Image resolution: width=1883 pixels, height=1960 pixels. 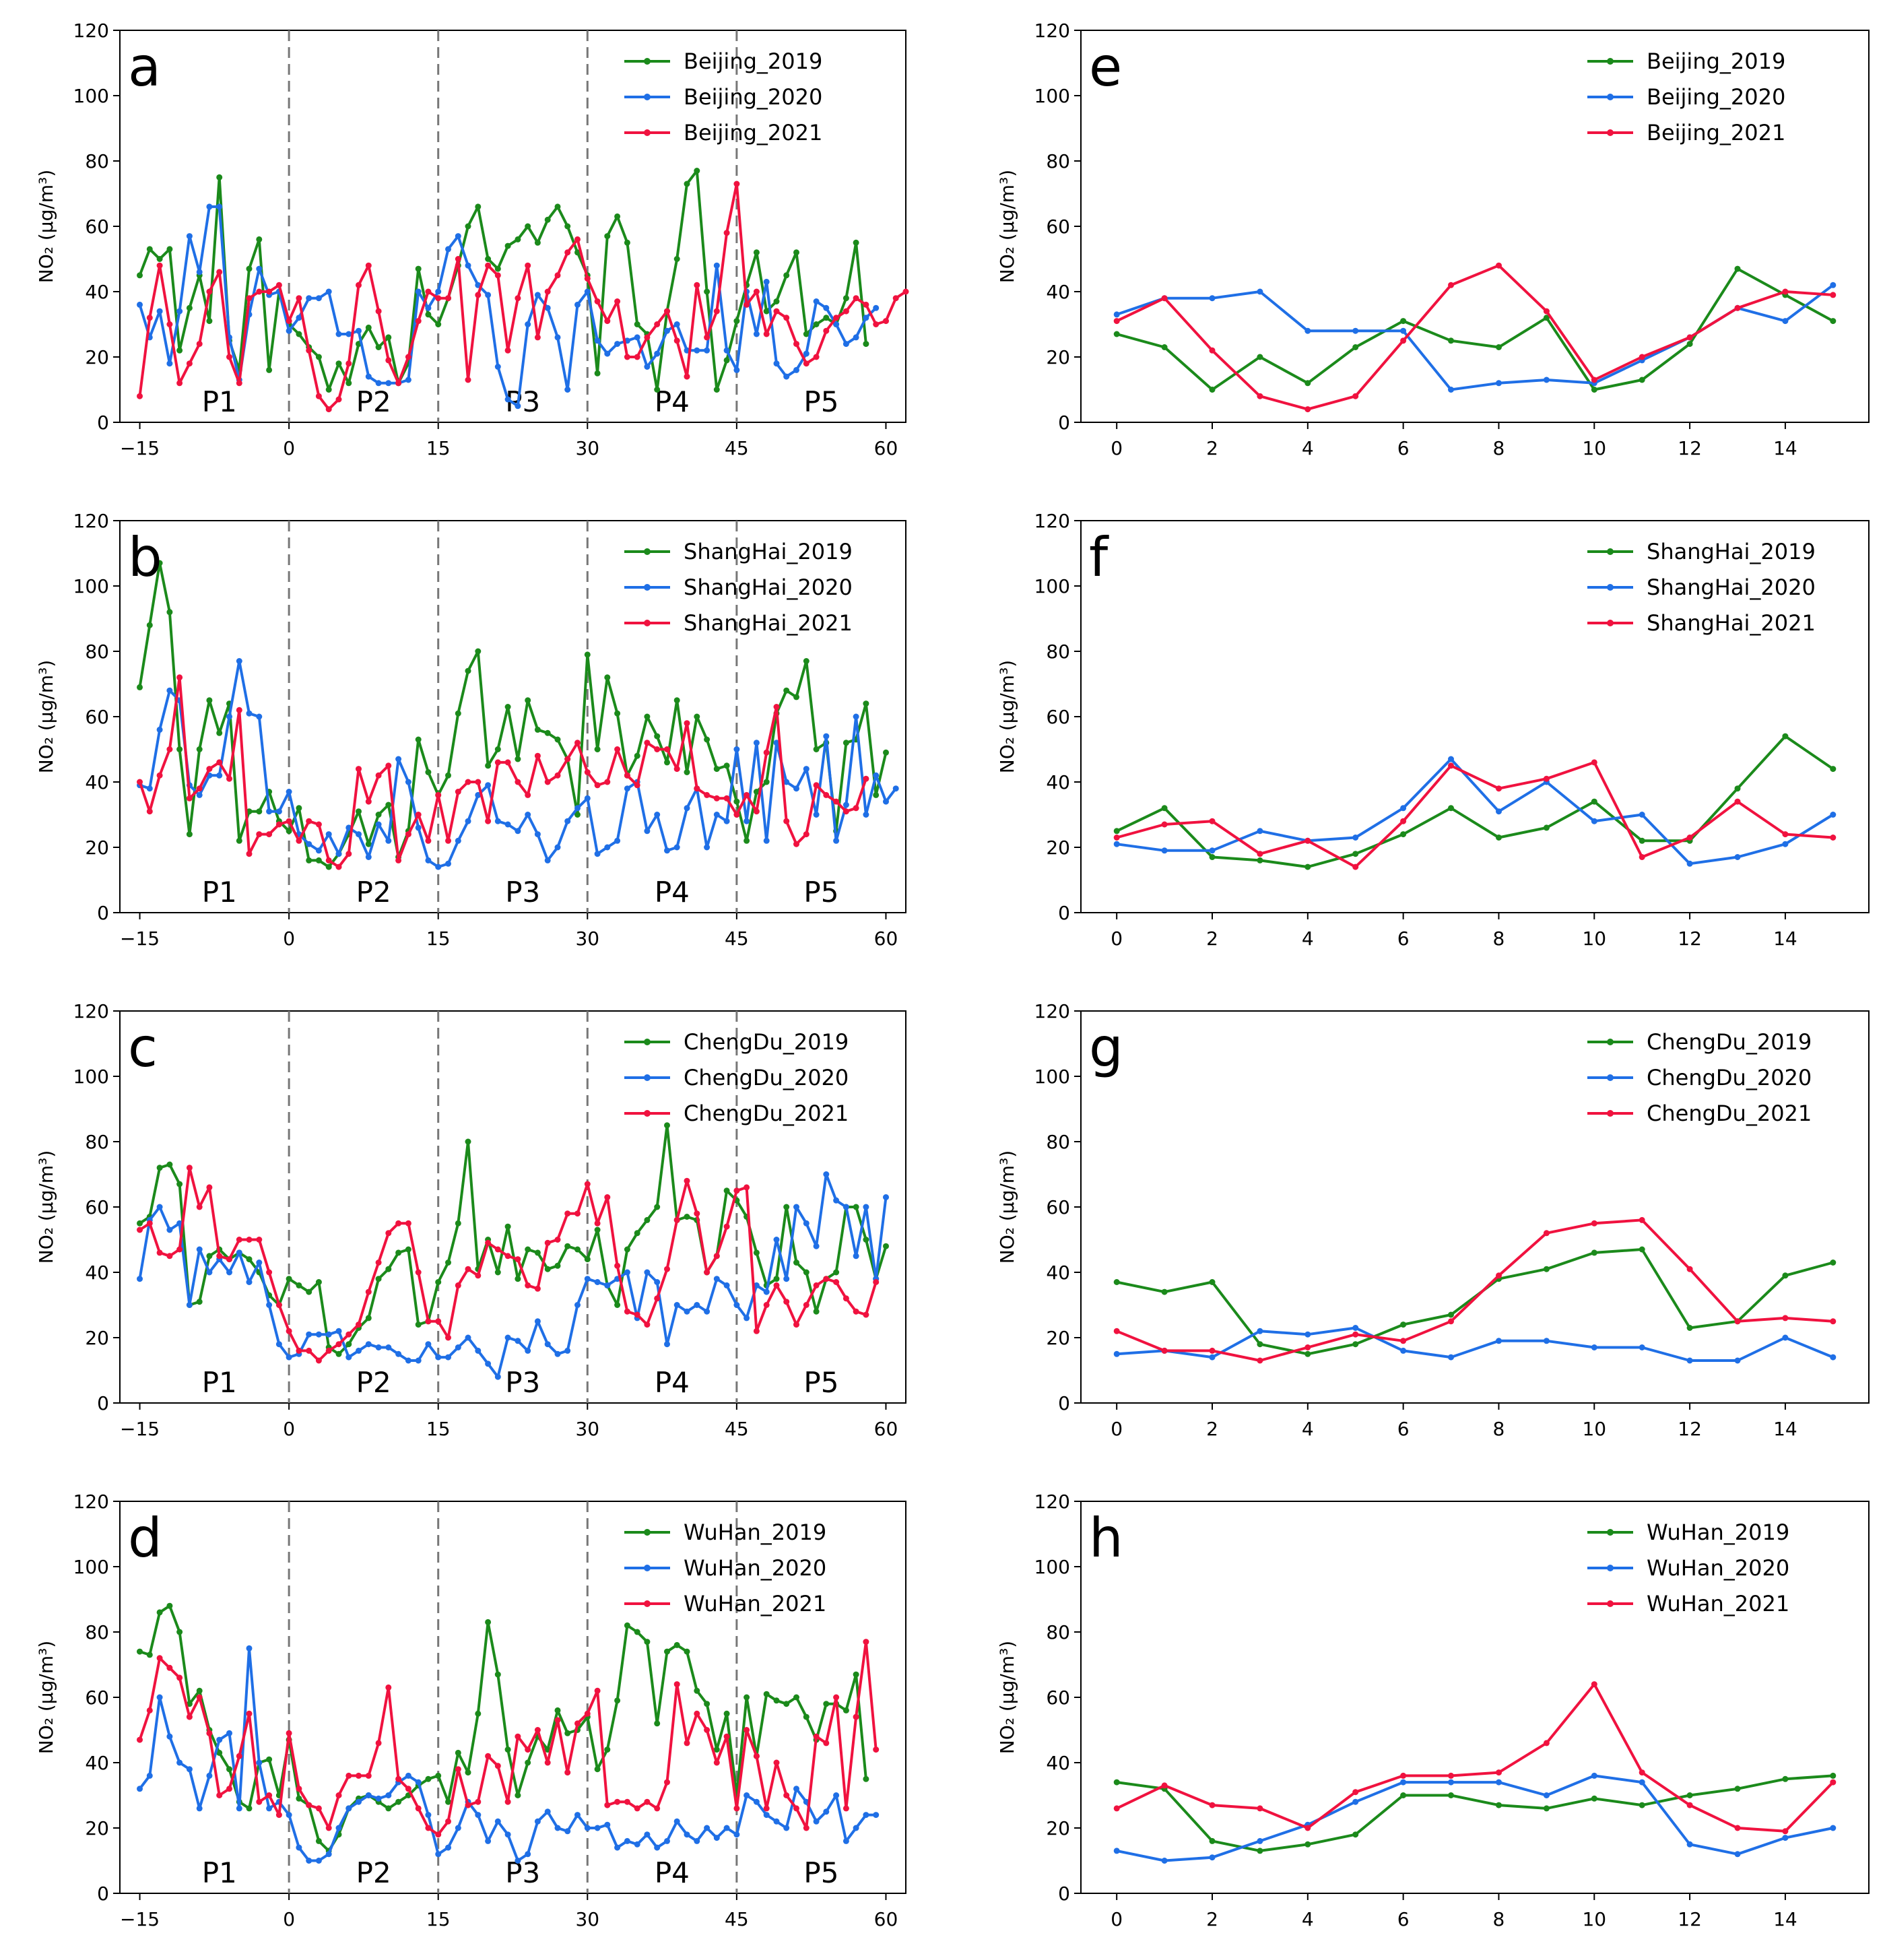 I want to click on legend-entry: Beijing_2020, so click(x=1686, y=97).